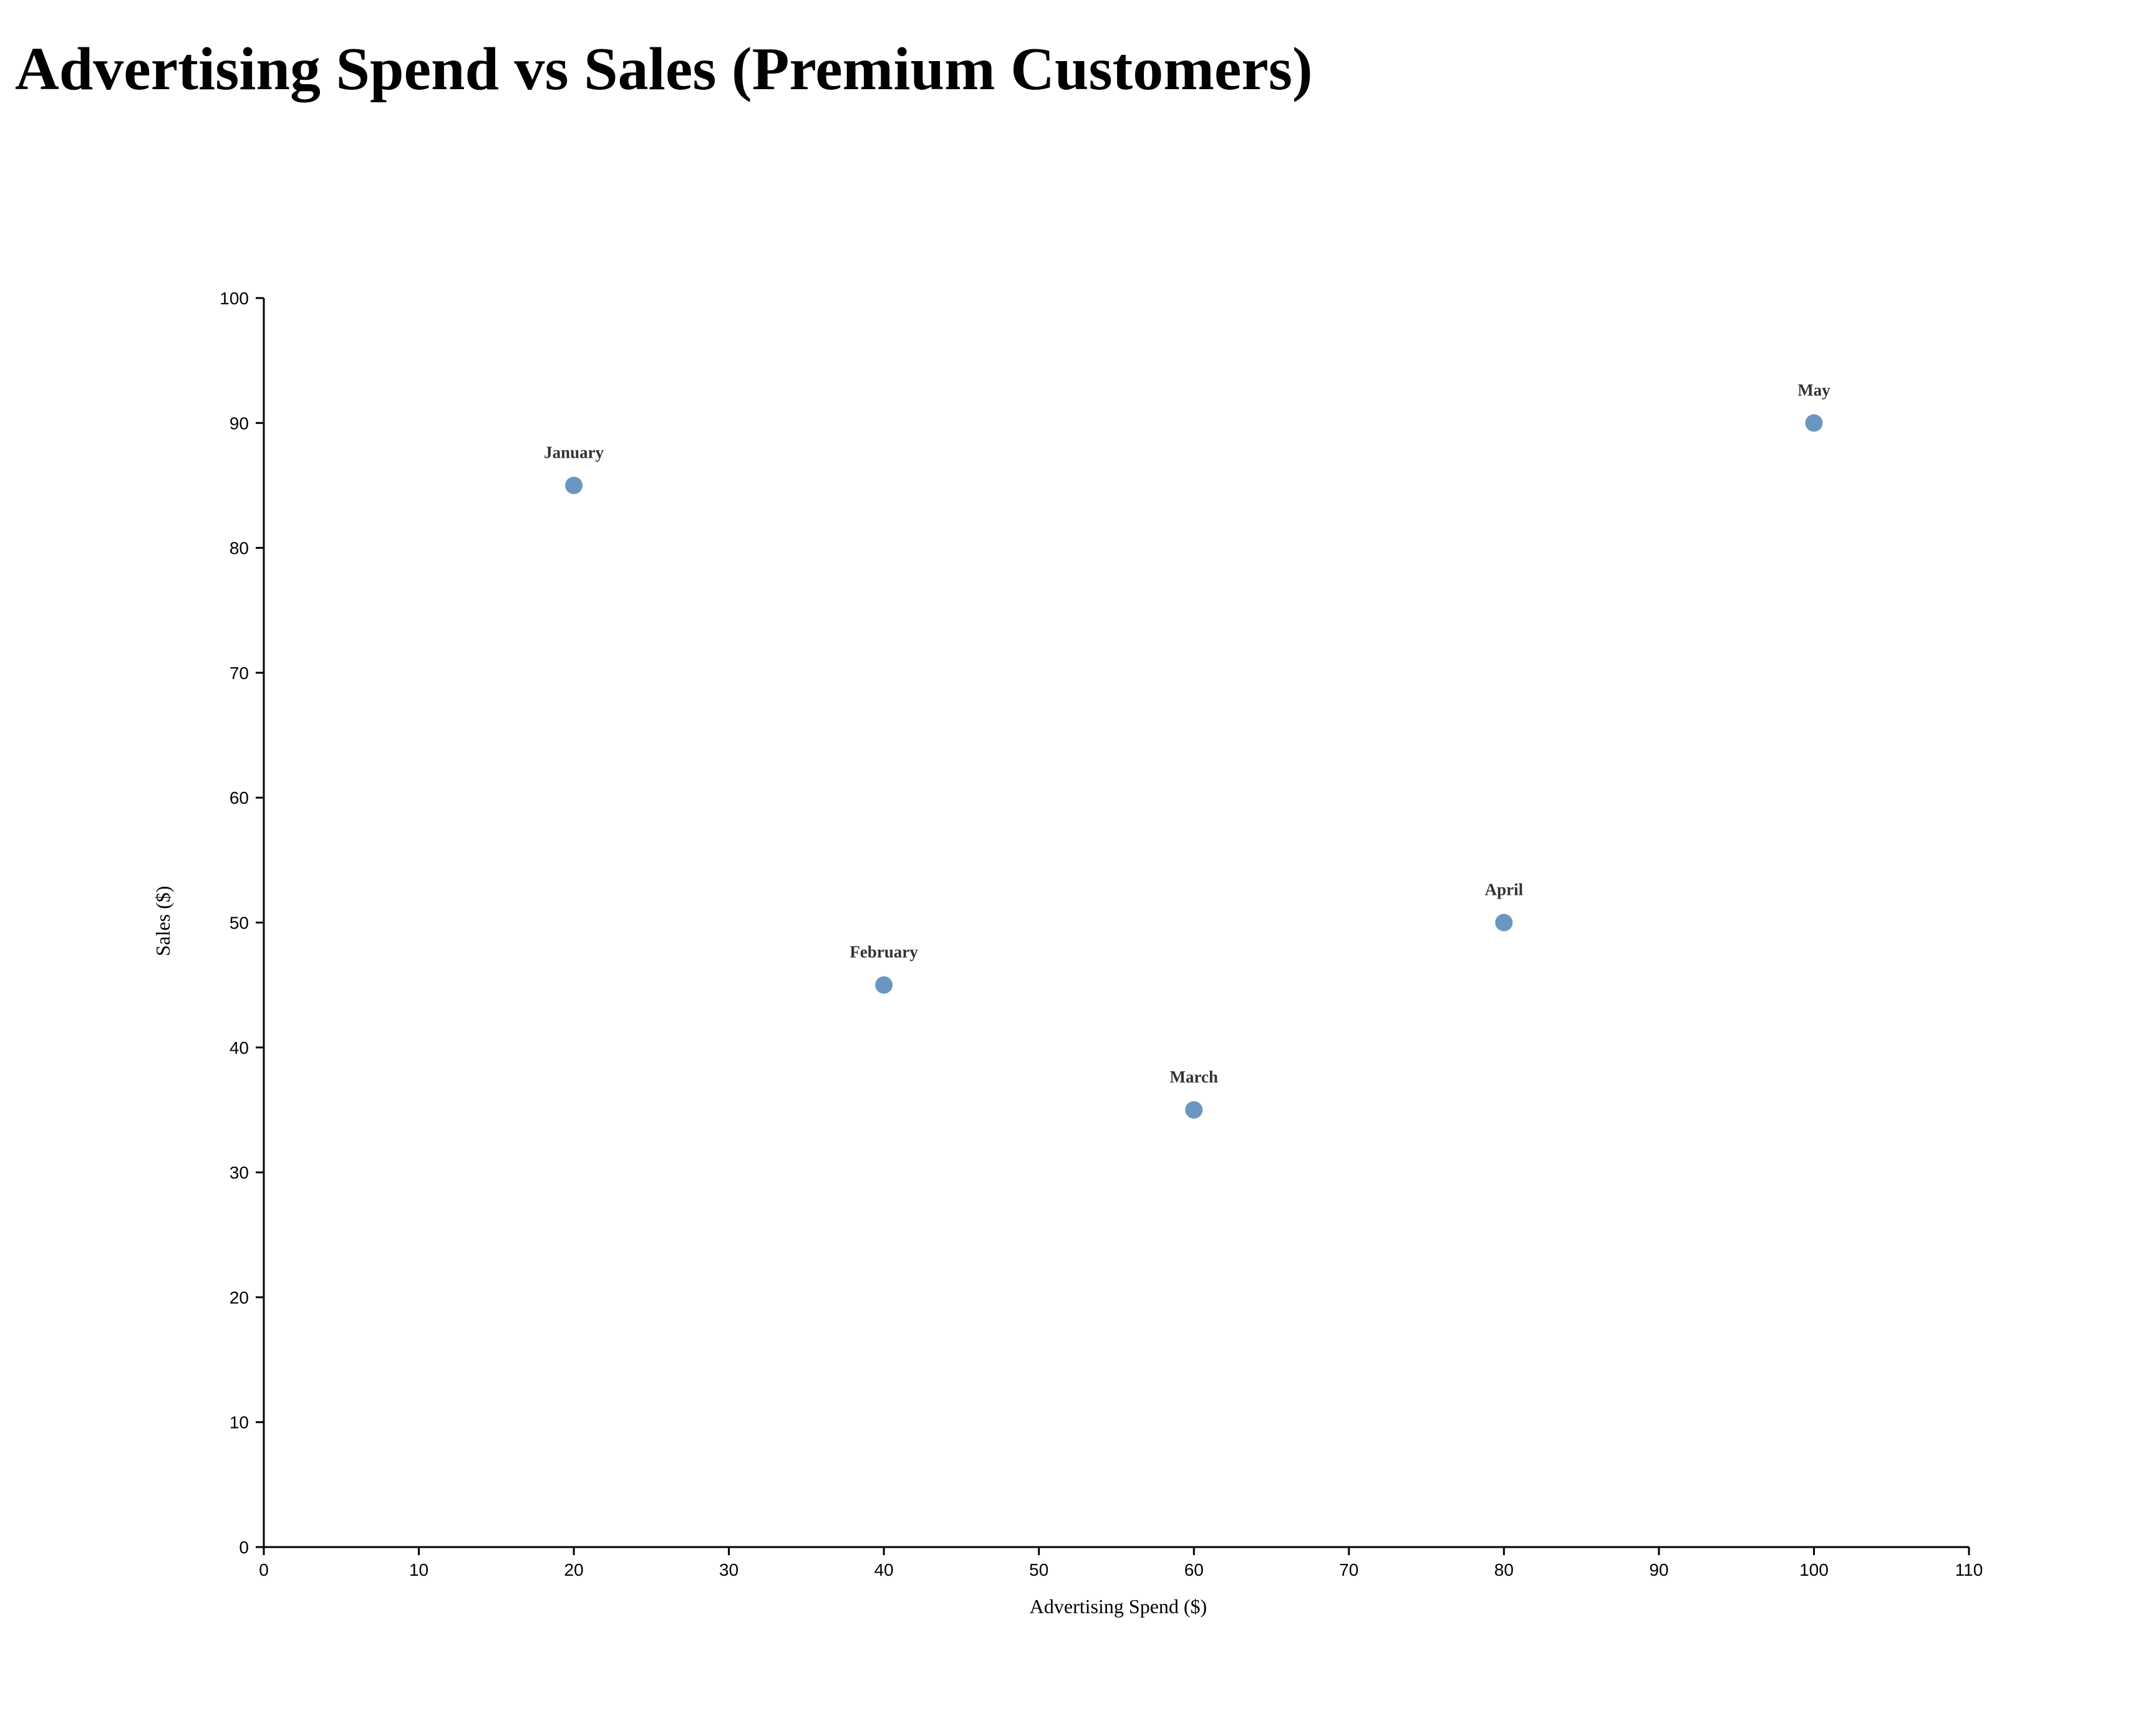  I want to click on x-tick-label: 30, so click(729, 1569).